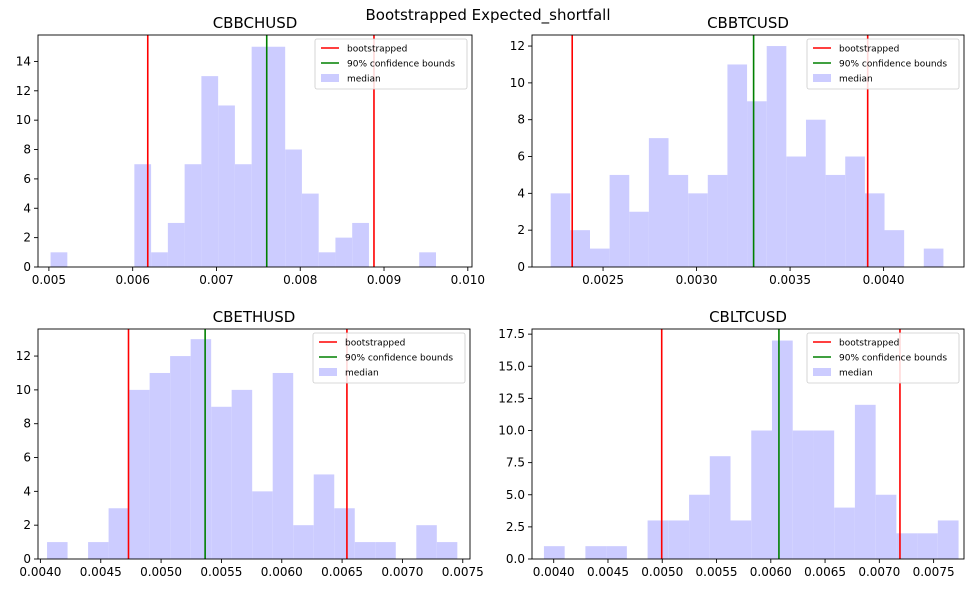  What do you see at coordinates (300, 280) in the screenshot?
I see `x-tick-label: 0.008` at bounding box center [300, 280].